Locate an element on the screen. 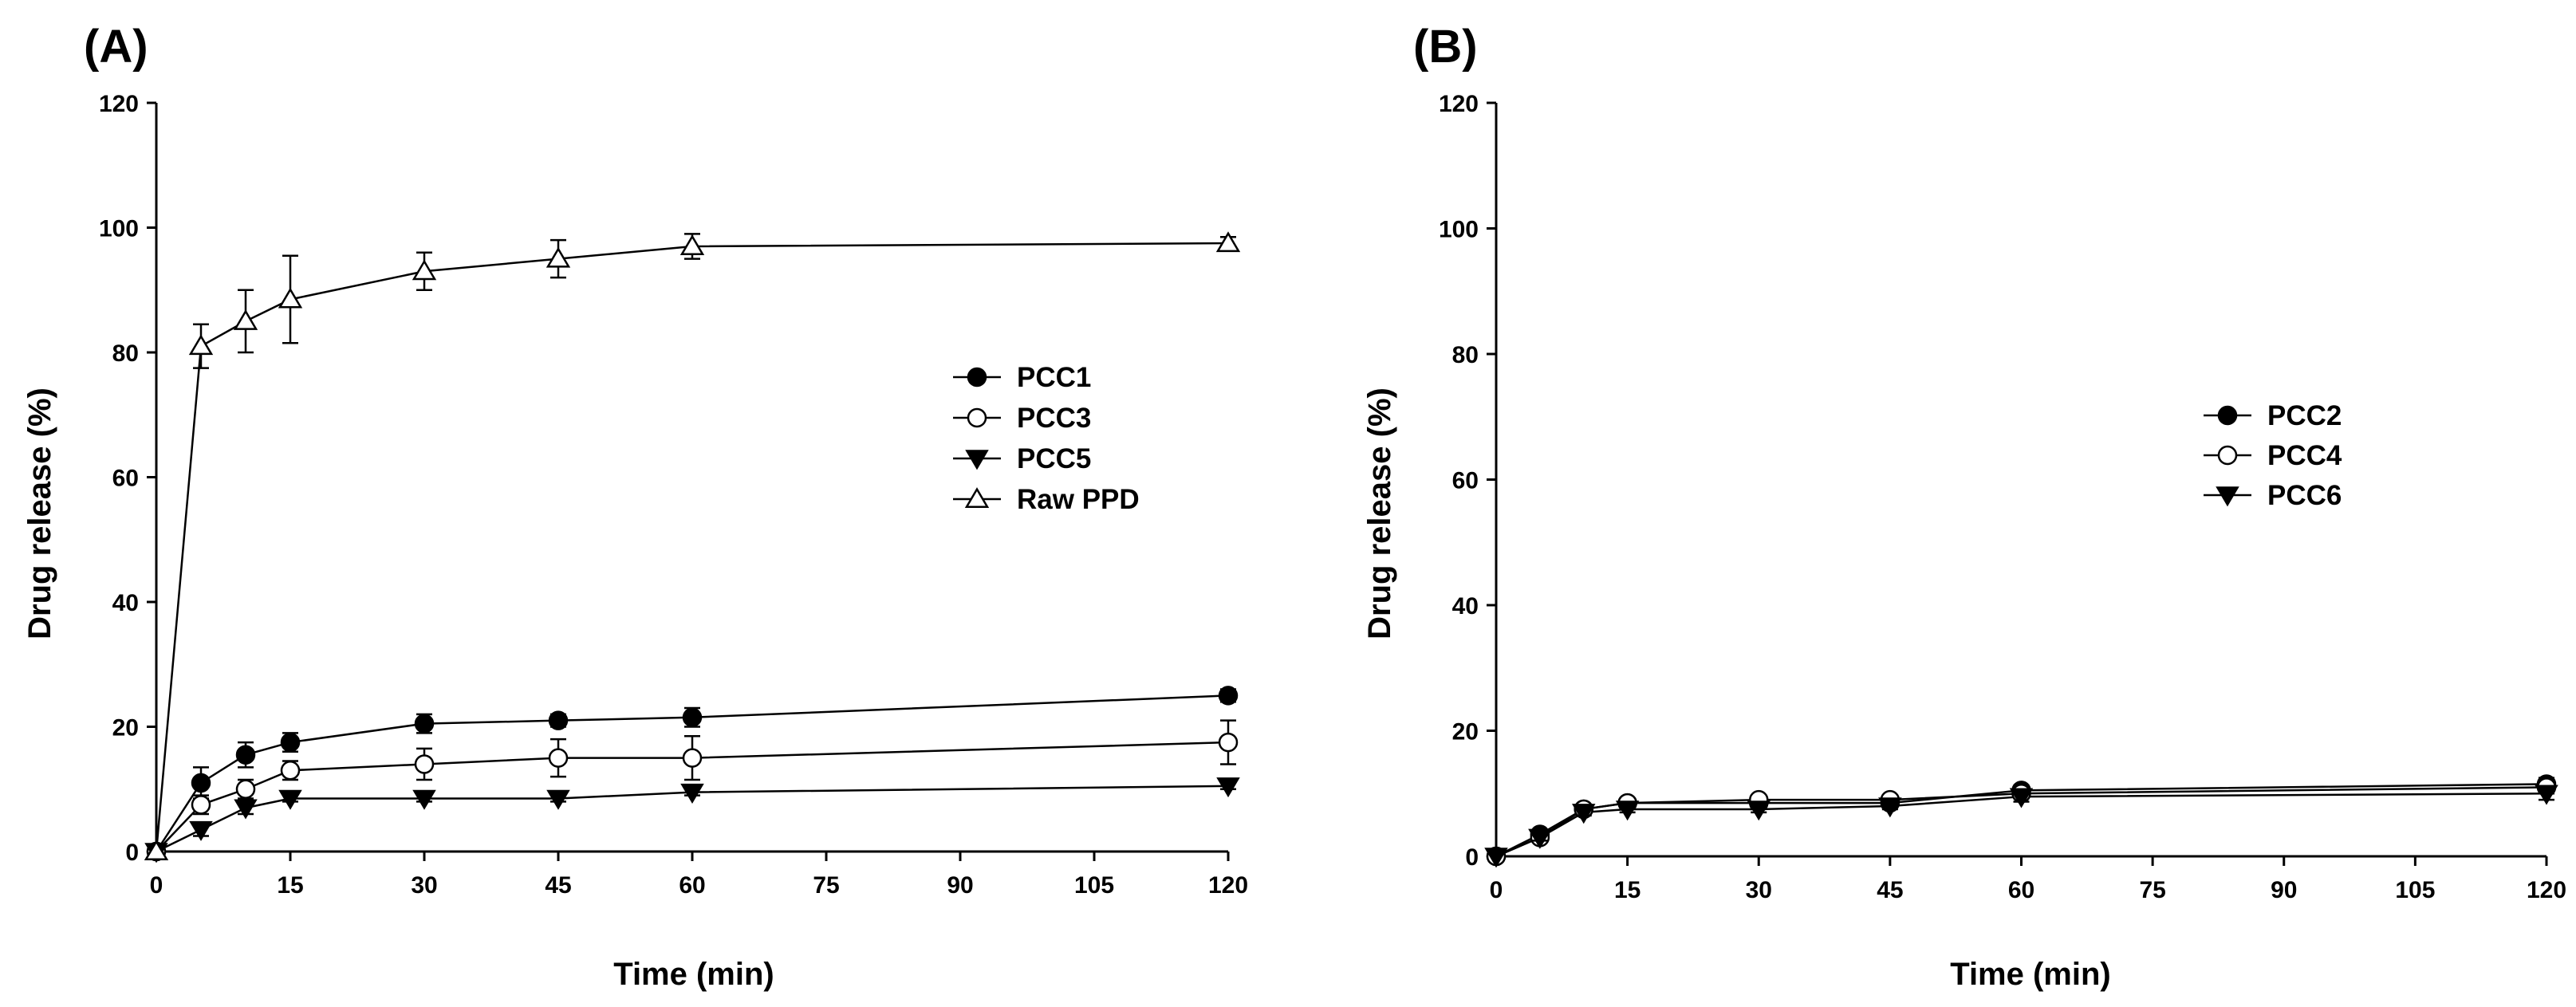 This screenshot has height=1007, width=2576. panel-a-y-tick-label: 60 is located at coordinates (125, 479).